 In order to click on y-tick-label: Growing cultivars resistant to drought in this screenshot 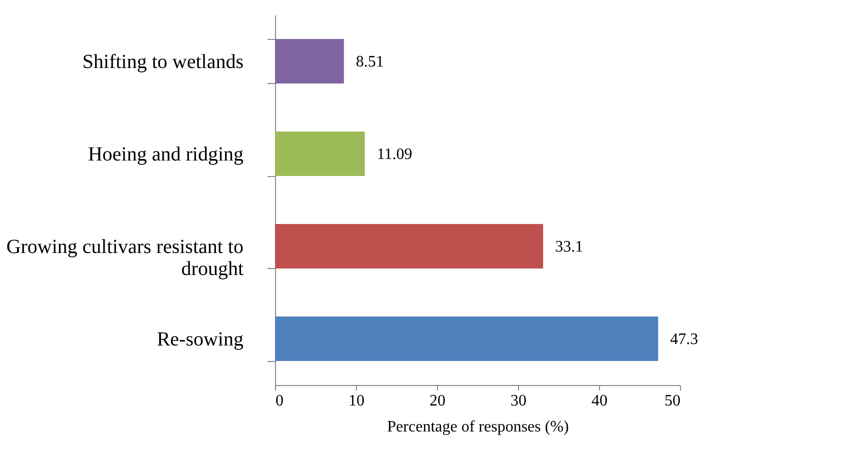, I will do `click(125, 258)`.